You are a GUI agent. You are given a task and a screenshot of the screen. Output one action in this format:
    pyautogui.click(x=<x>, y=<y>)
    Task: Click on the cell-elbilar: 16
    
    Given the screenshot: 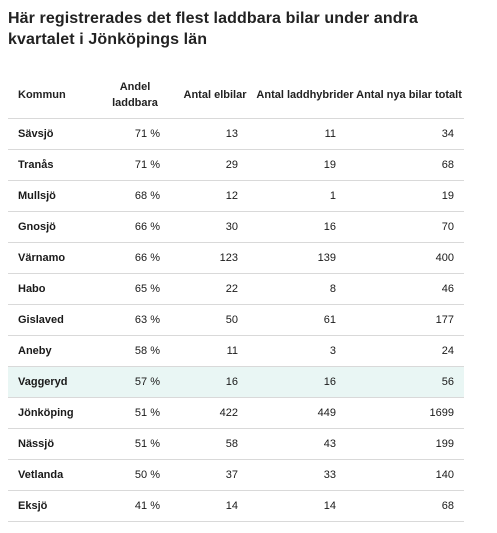 What is the action you would take?
    pyautogui.click(x=215, y=382)
    